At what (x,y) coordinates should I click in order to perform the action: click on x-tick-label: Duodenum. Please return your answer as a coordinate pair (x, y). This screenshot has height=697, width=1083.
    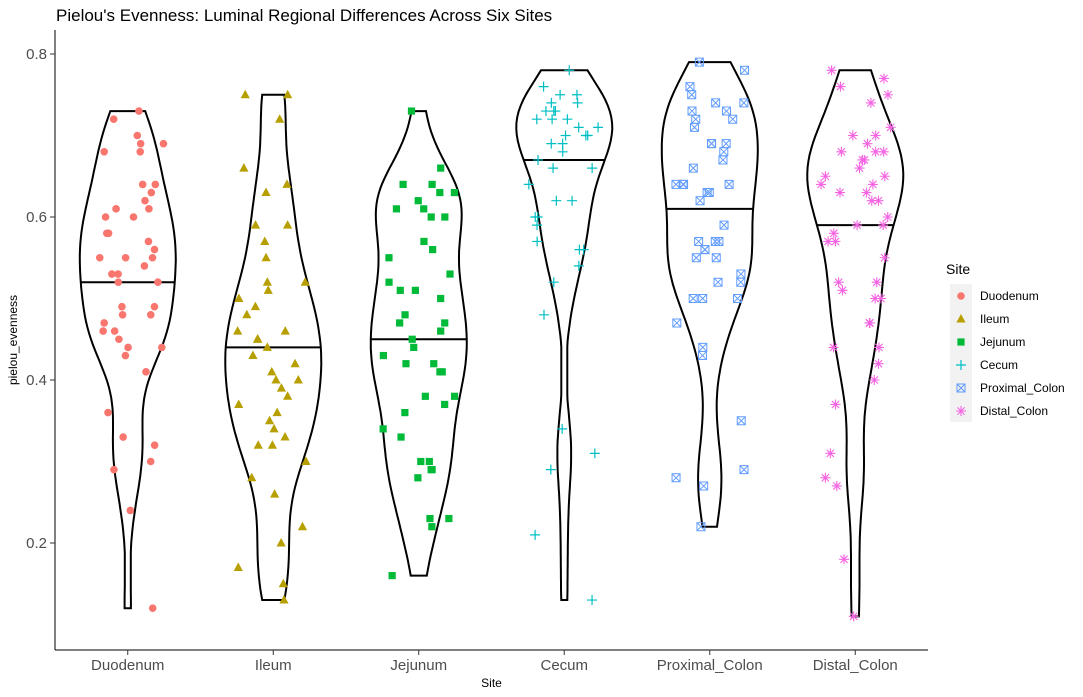
    Looking at the image, I should click on (127, 665).